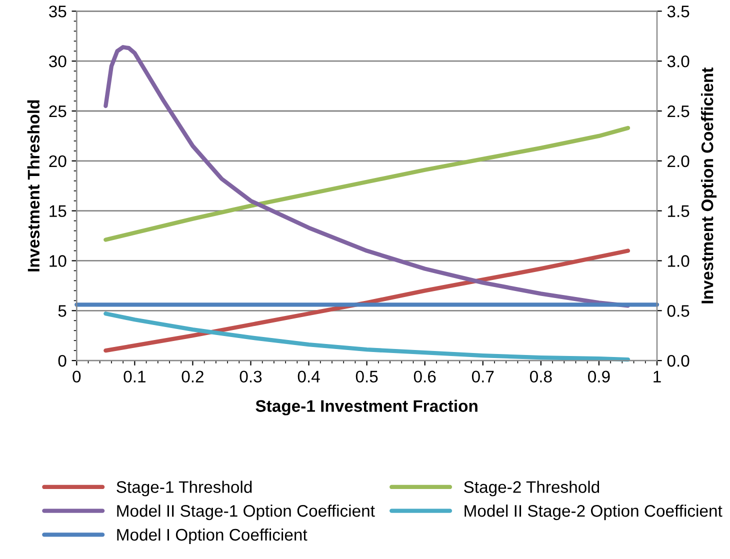  Describe the element at coordinates (76, 376) in the screenshot. I see `x-tick-label: 0` at that location.